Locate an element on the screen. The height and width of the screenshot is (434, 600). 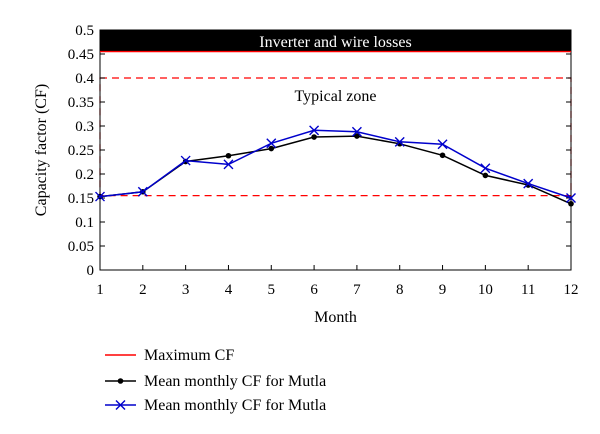
y-tick-label: 0.25 is located at coordinates (81, 151).